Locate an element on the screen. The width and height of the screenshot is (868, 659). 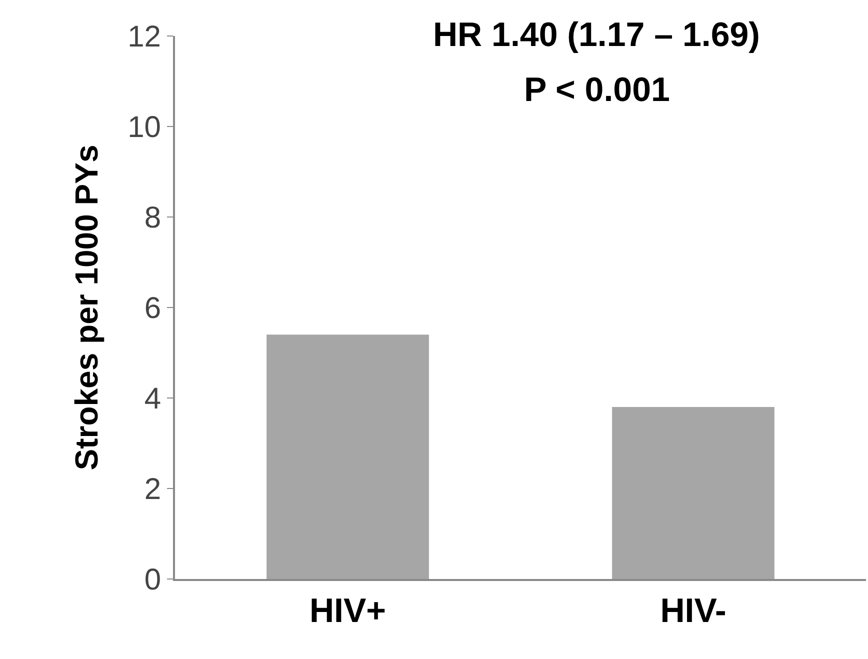
y-tick-label: 6 is located at coordinates (152, 308).